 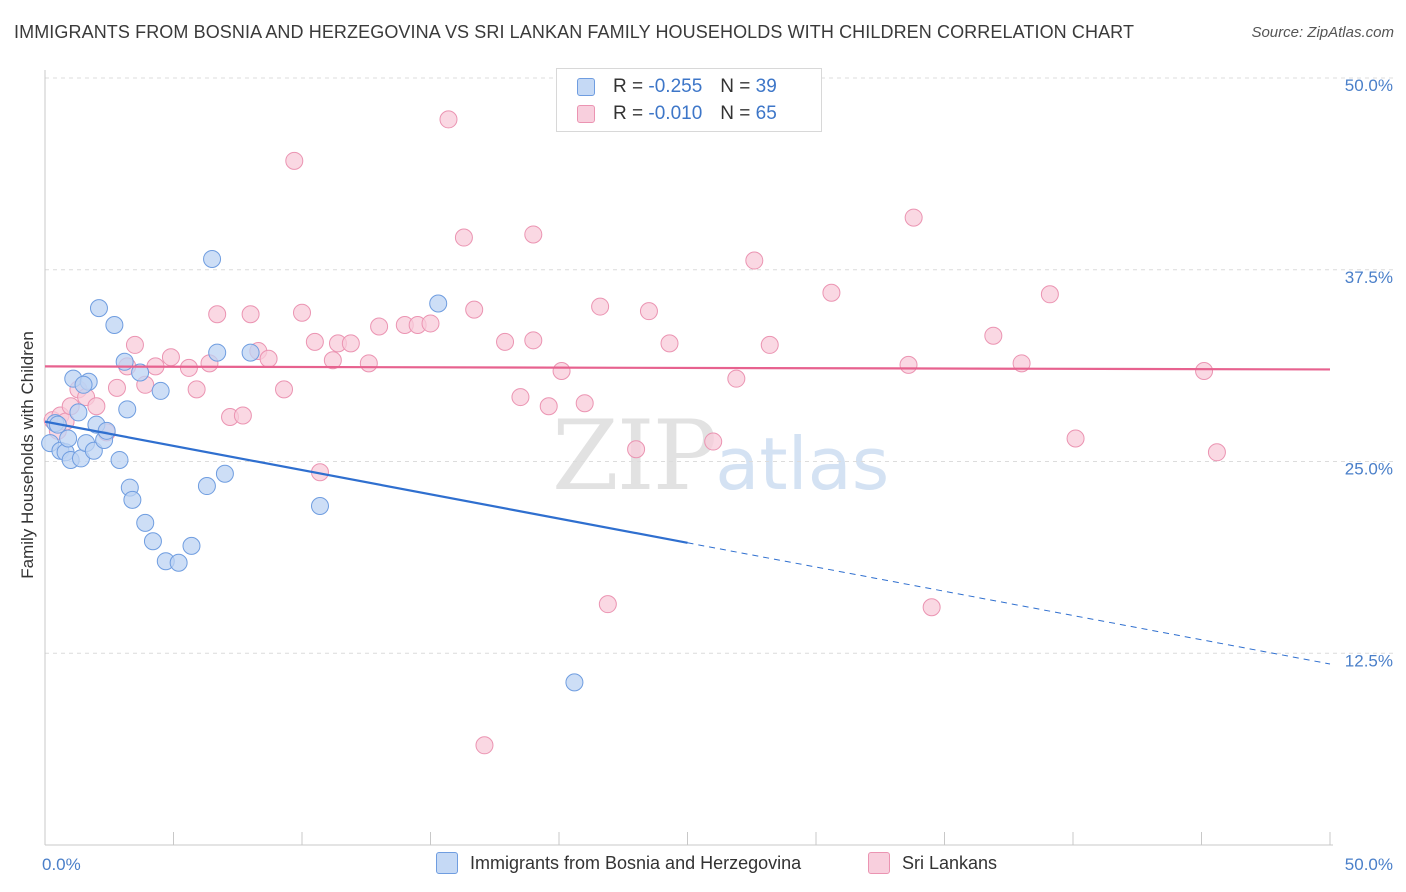 I want to click on legend-row-bosnia: R = -0.255 N = 39, so click(x=677, y=87).